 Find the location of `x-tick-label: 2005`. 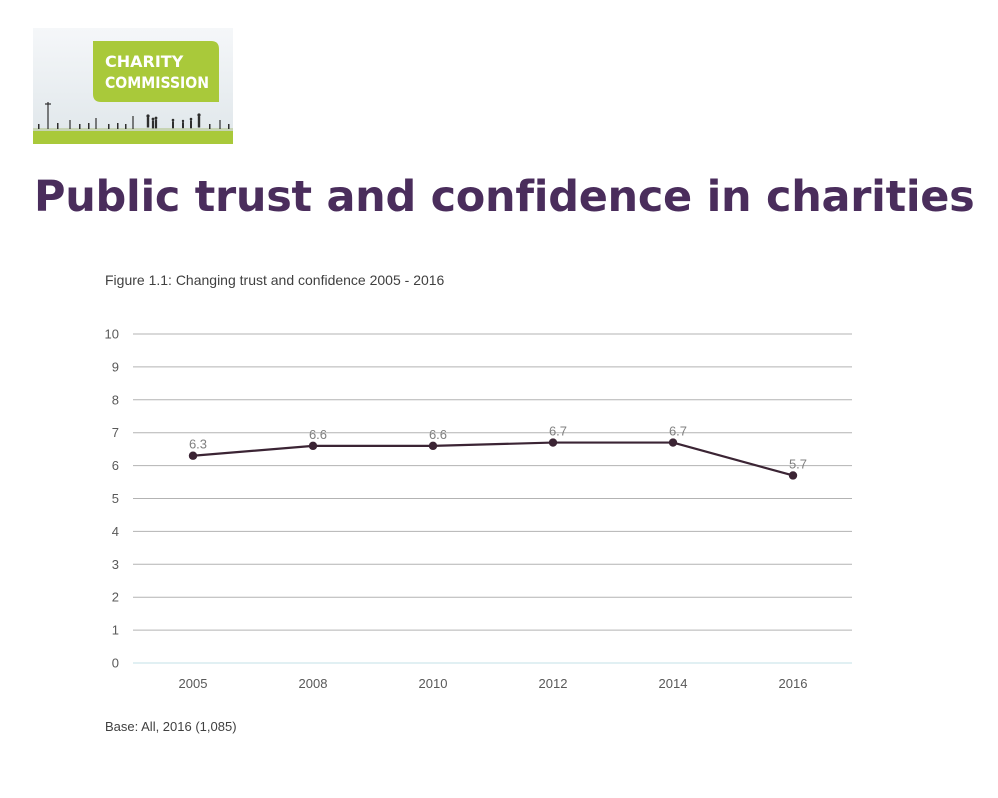

x-tick-label: 2005 is located at coordinates (193, 683).